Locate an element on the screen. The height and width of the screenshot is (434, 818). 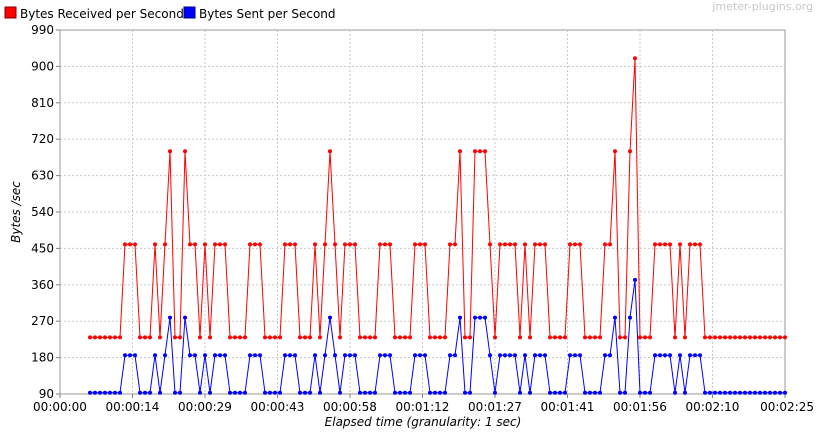
x-tick-label: 00:02:25 is located at coordinates (787, 407).